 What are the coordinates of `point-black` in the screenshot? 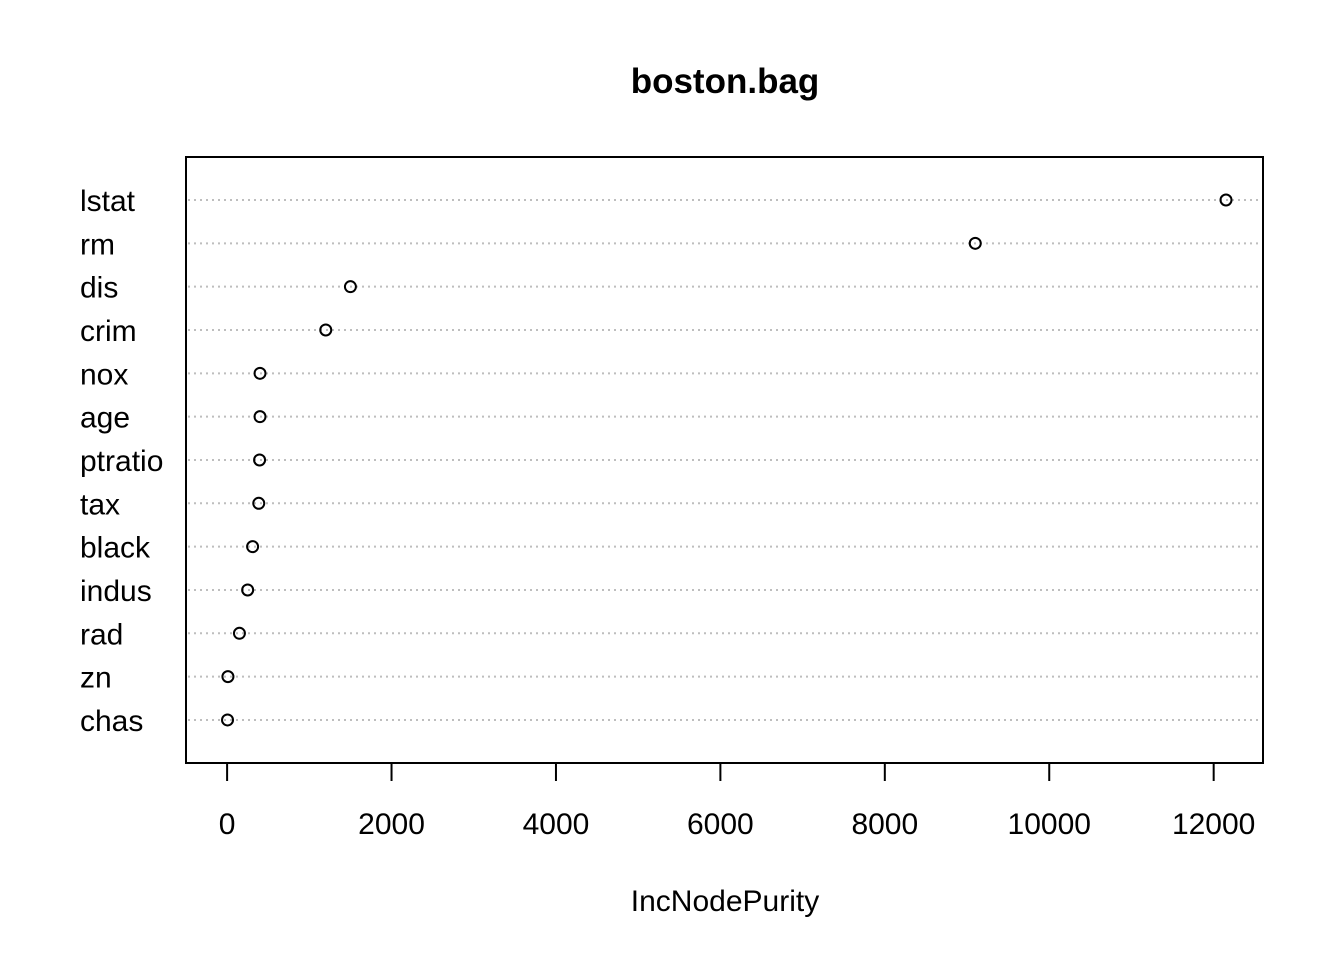 It's located at (253, 547).